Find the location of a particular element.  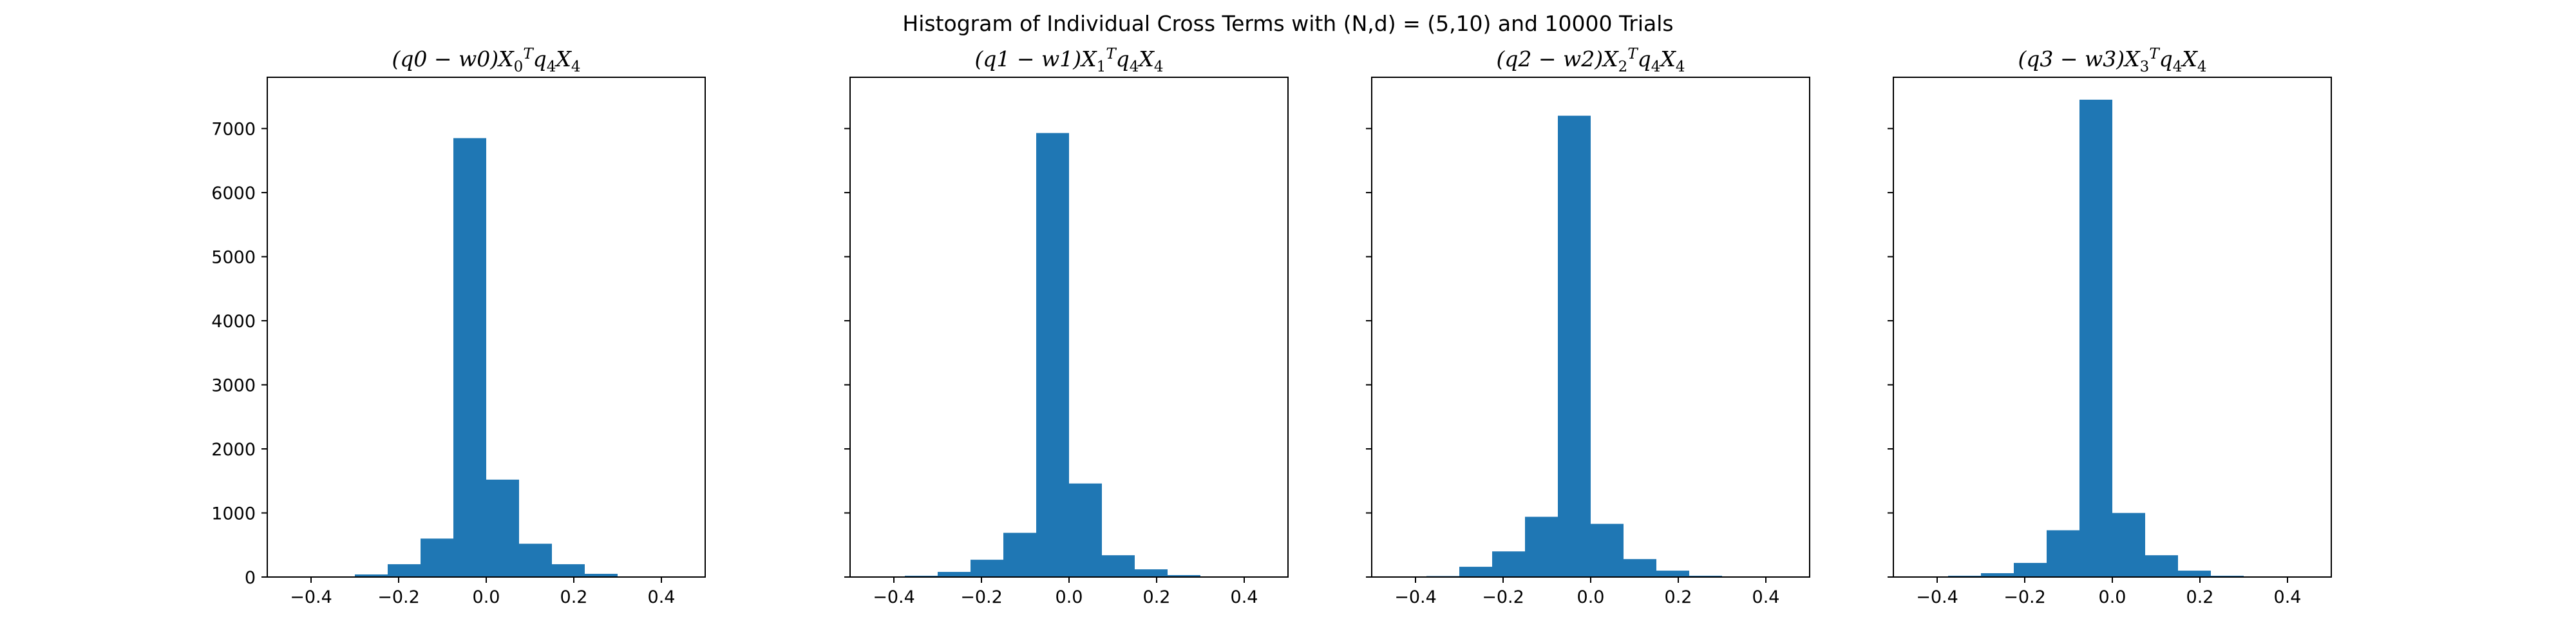

subplot-title: (q3 − w3)X3Tq4X4 is located at coordinates (2112, 60).